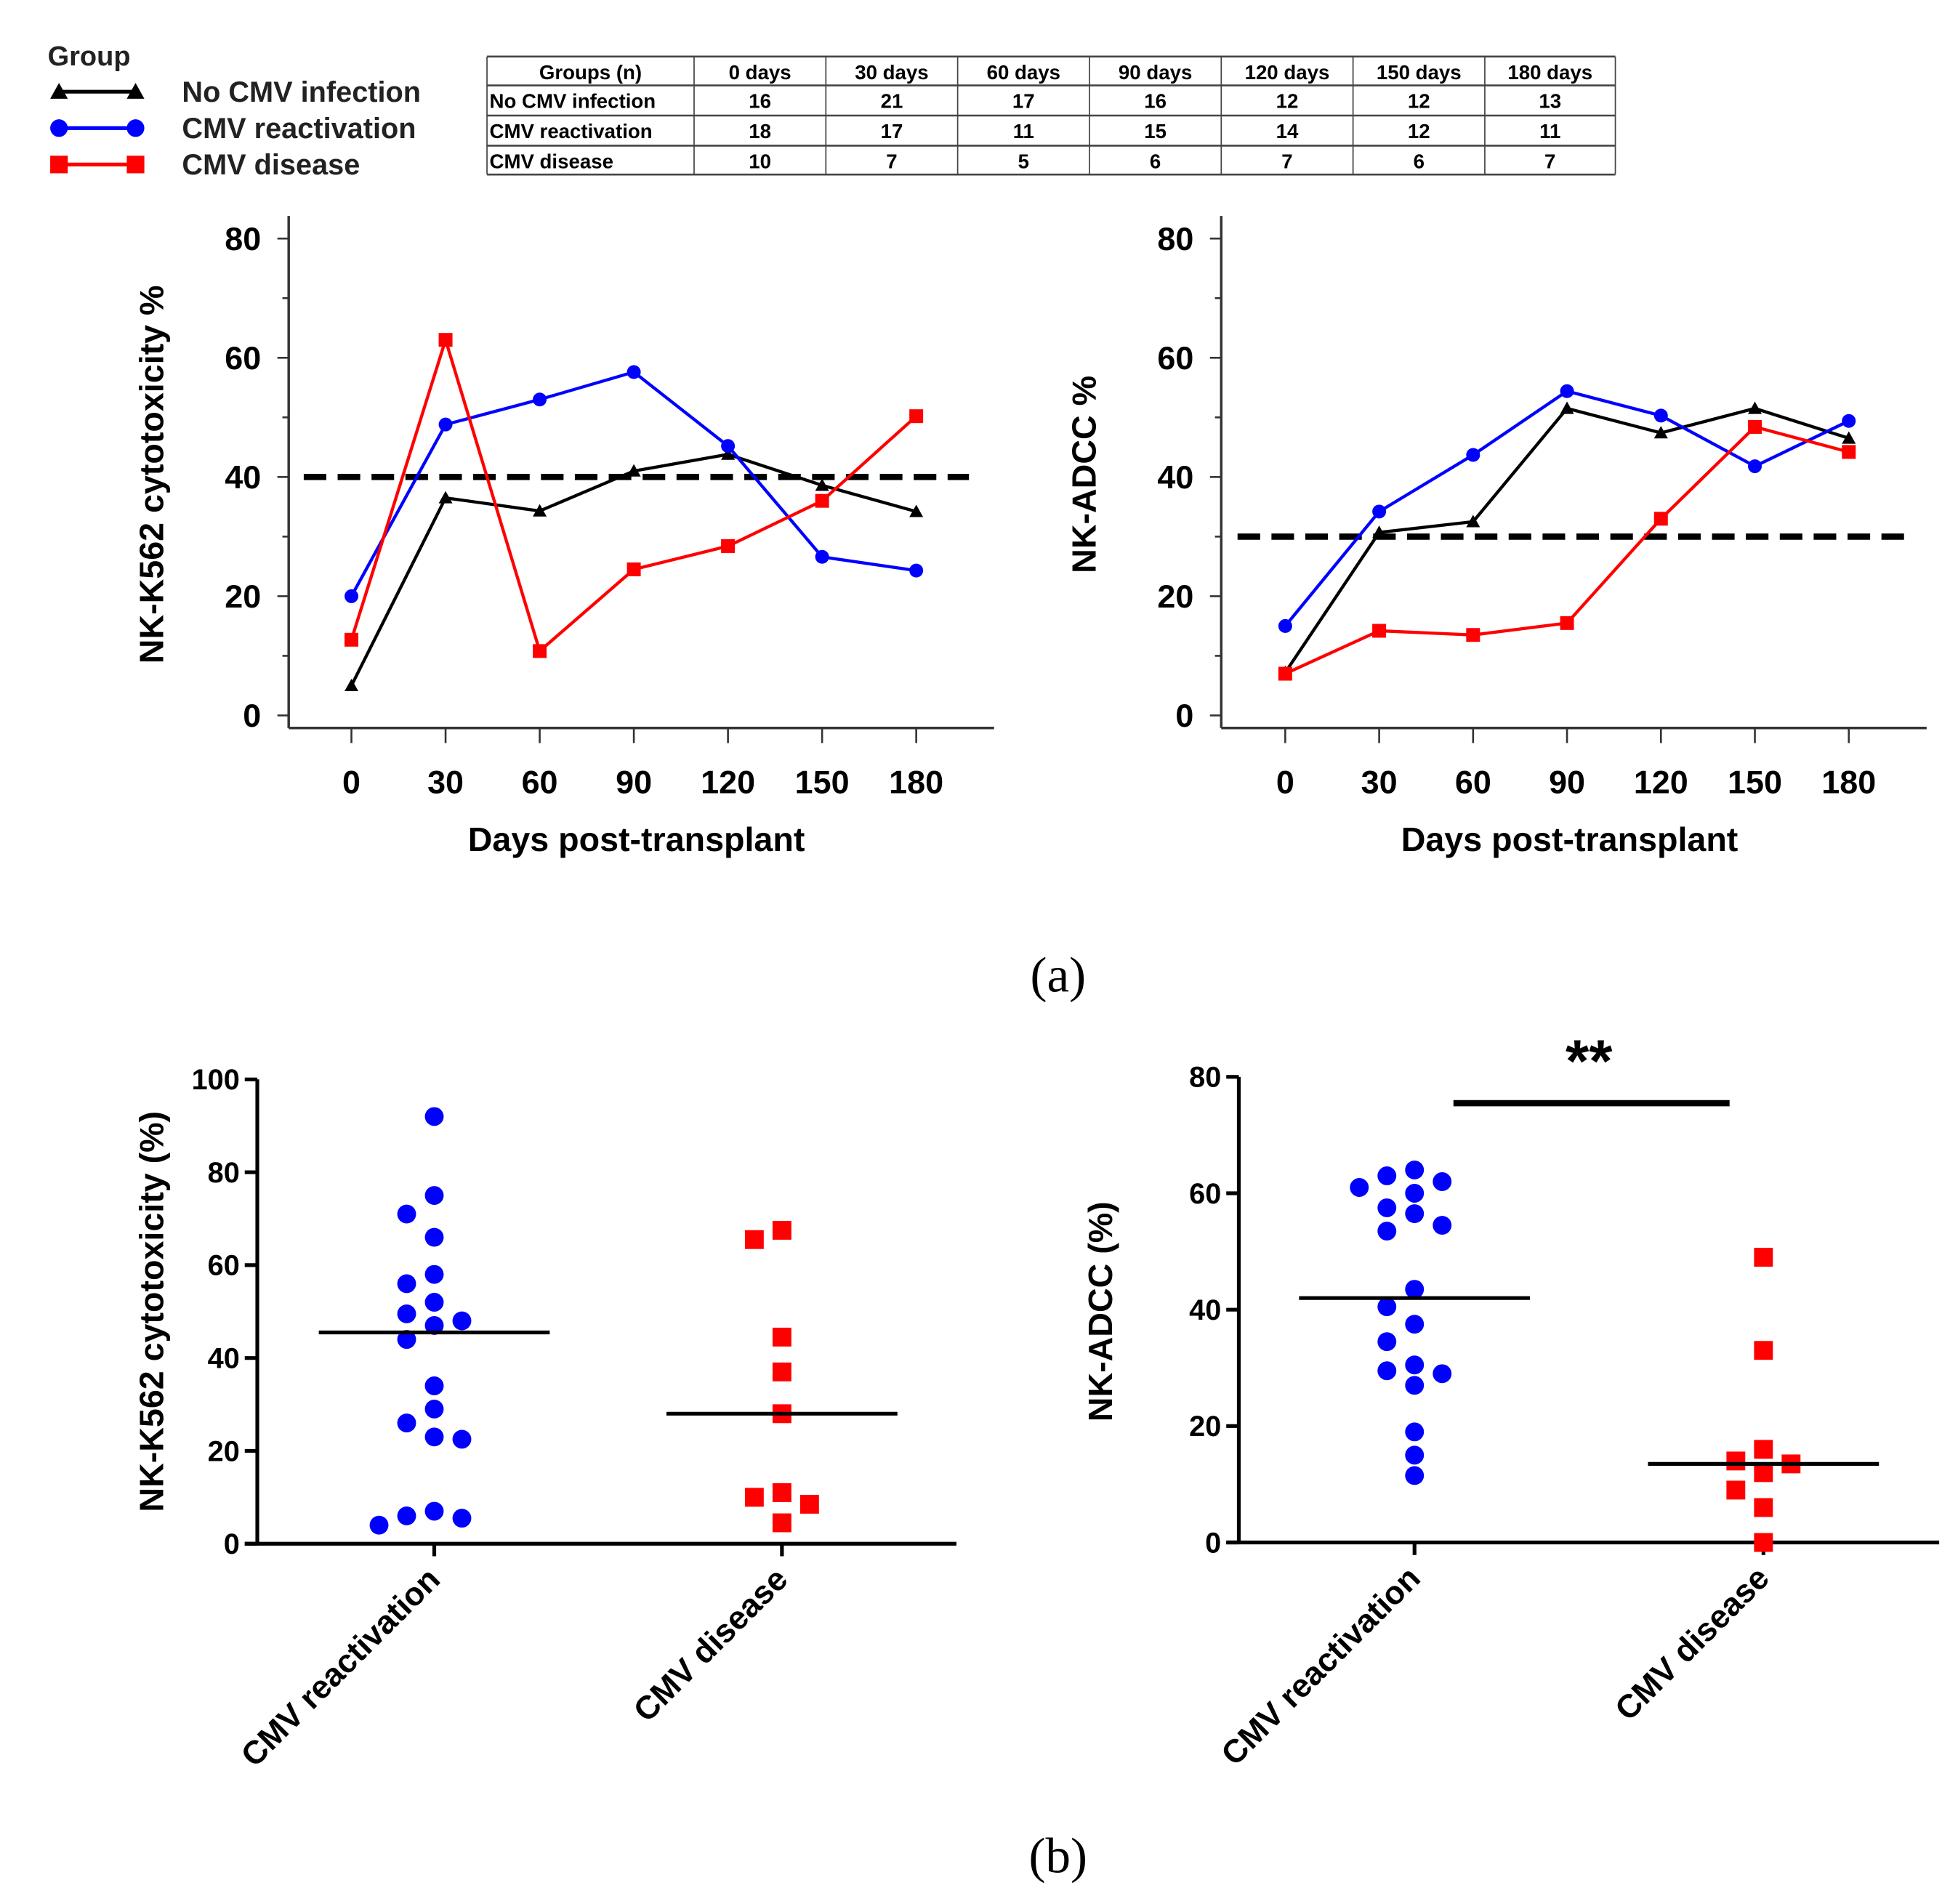 Image resolution: width=1958 pixels, height=1904 pixels. Describe the element at coordinates (1058, 1856) in the screenshot. I see `panel-label-b: (b)` at that location.